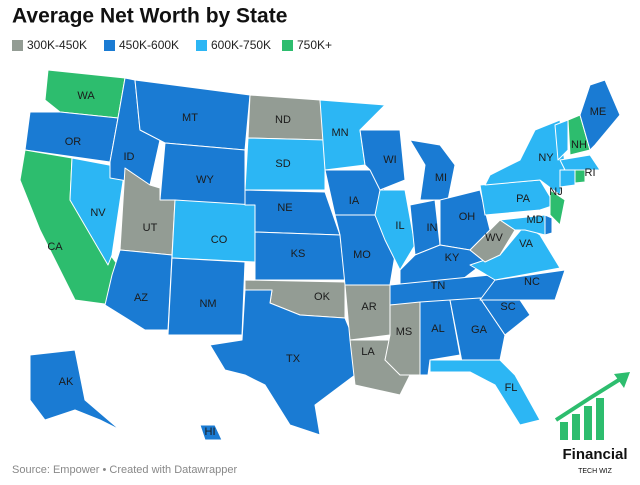  I want to click on title: Average Net Worth by State, so click(149, 16).